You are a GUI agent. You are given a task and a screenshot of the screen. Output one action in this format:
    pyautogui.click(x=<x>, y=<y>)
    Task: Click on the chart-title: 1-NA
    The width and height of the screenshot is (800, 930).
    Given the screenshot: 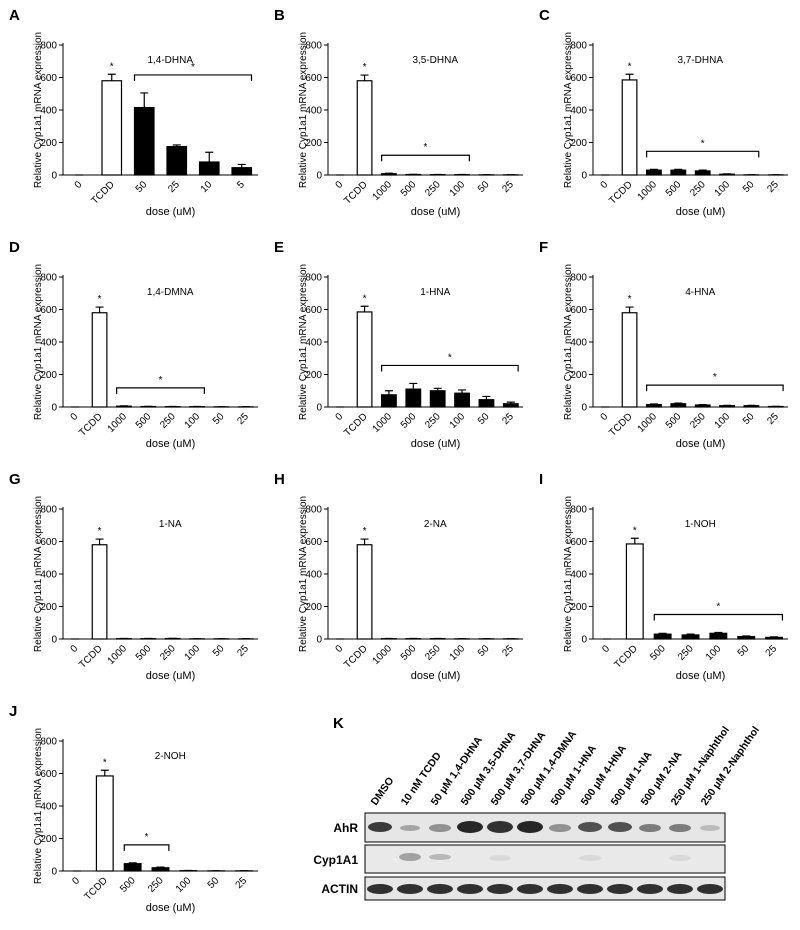 What is the action you would take?
    pyautogui.click(x=170, y=524)
    